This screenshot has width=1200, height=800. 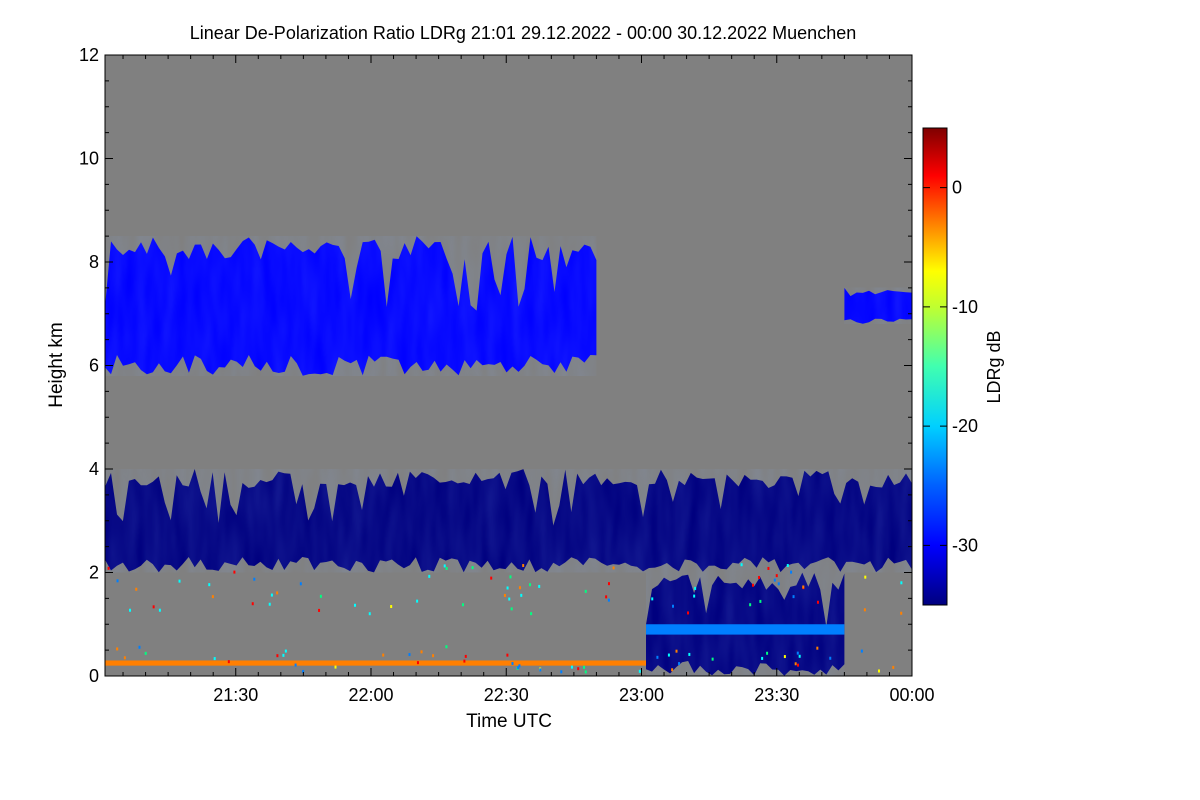 I want to click on colorbar-tick-label: -10, so click(x=965, y=307).